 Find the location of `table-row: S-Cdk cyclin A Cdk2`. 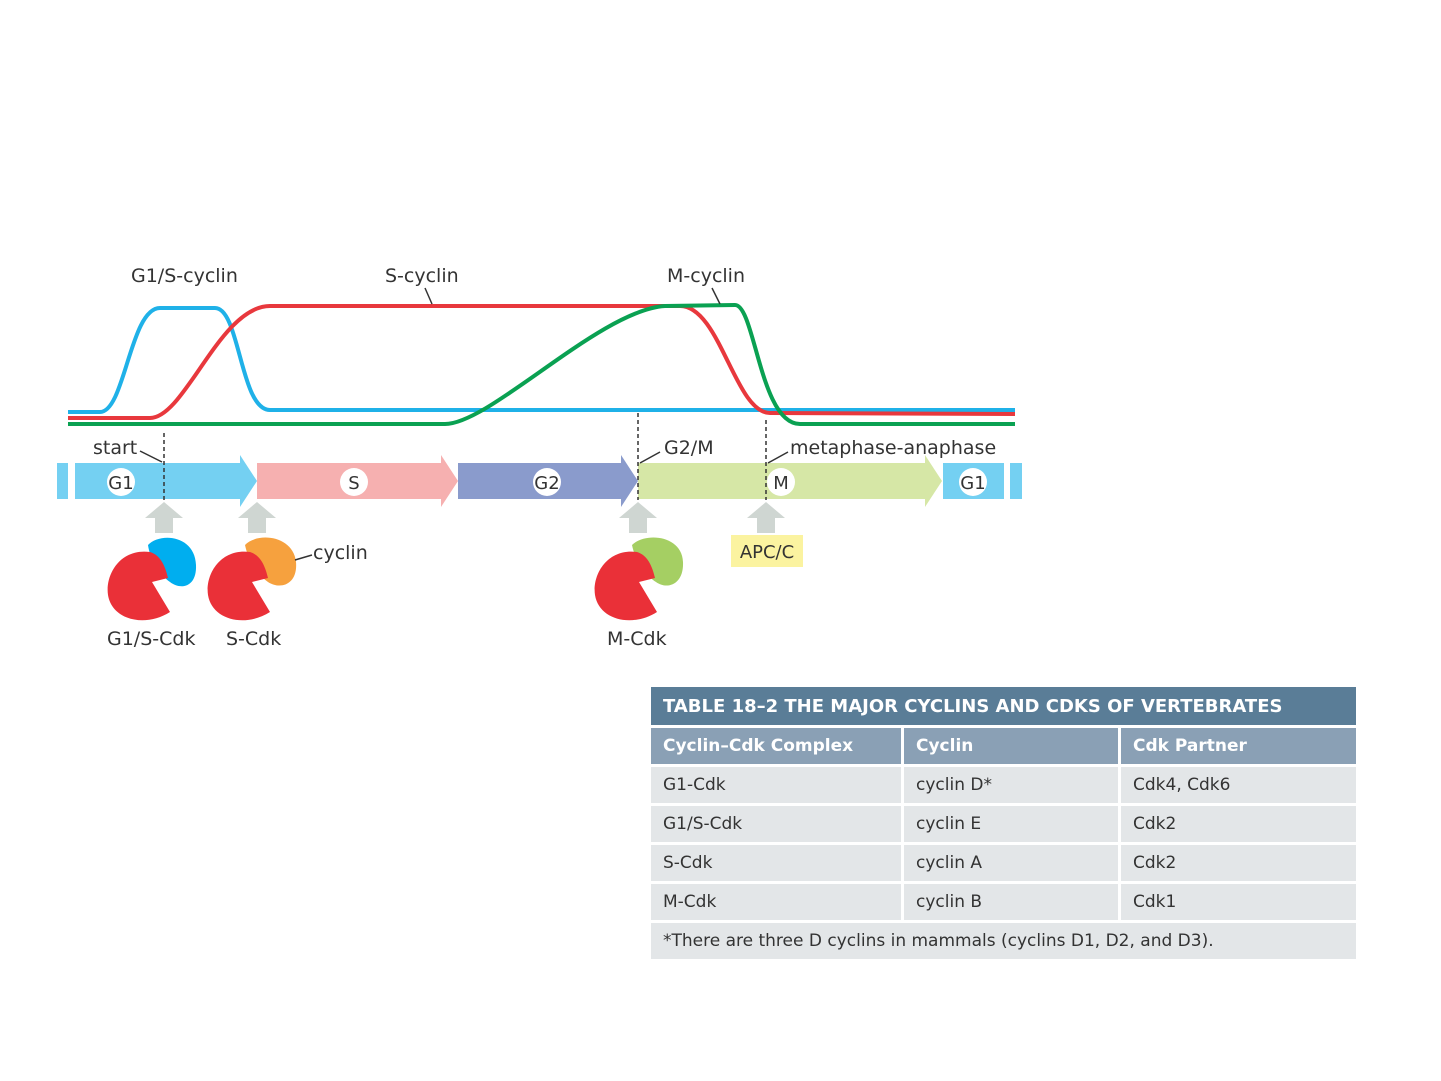

table-row: S-Cdk cyclin A Cdk2 is located at coordinates (1003, 864).